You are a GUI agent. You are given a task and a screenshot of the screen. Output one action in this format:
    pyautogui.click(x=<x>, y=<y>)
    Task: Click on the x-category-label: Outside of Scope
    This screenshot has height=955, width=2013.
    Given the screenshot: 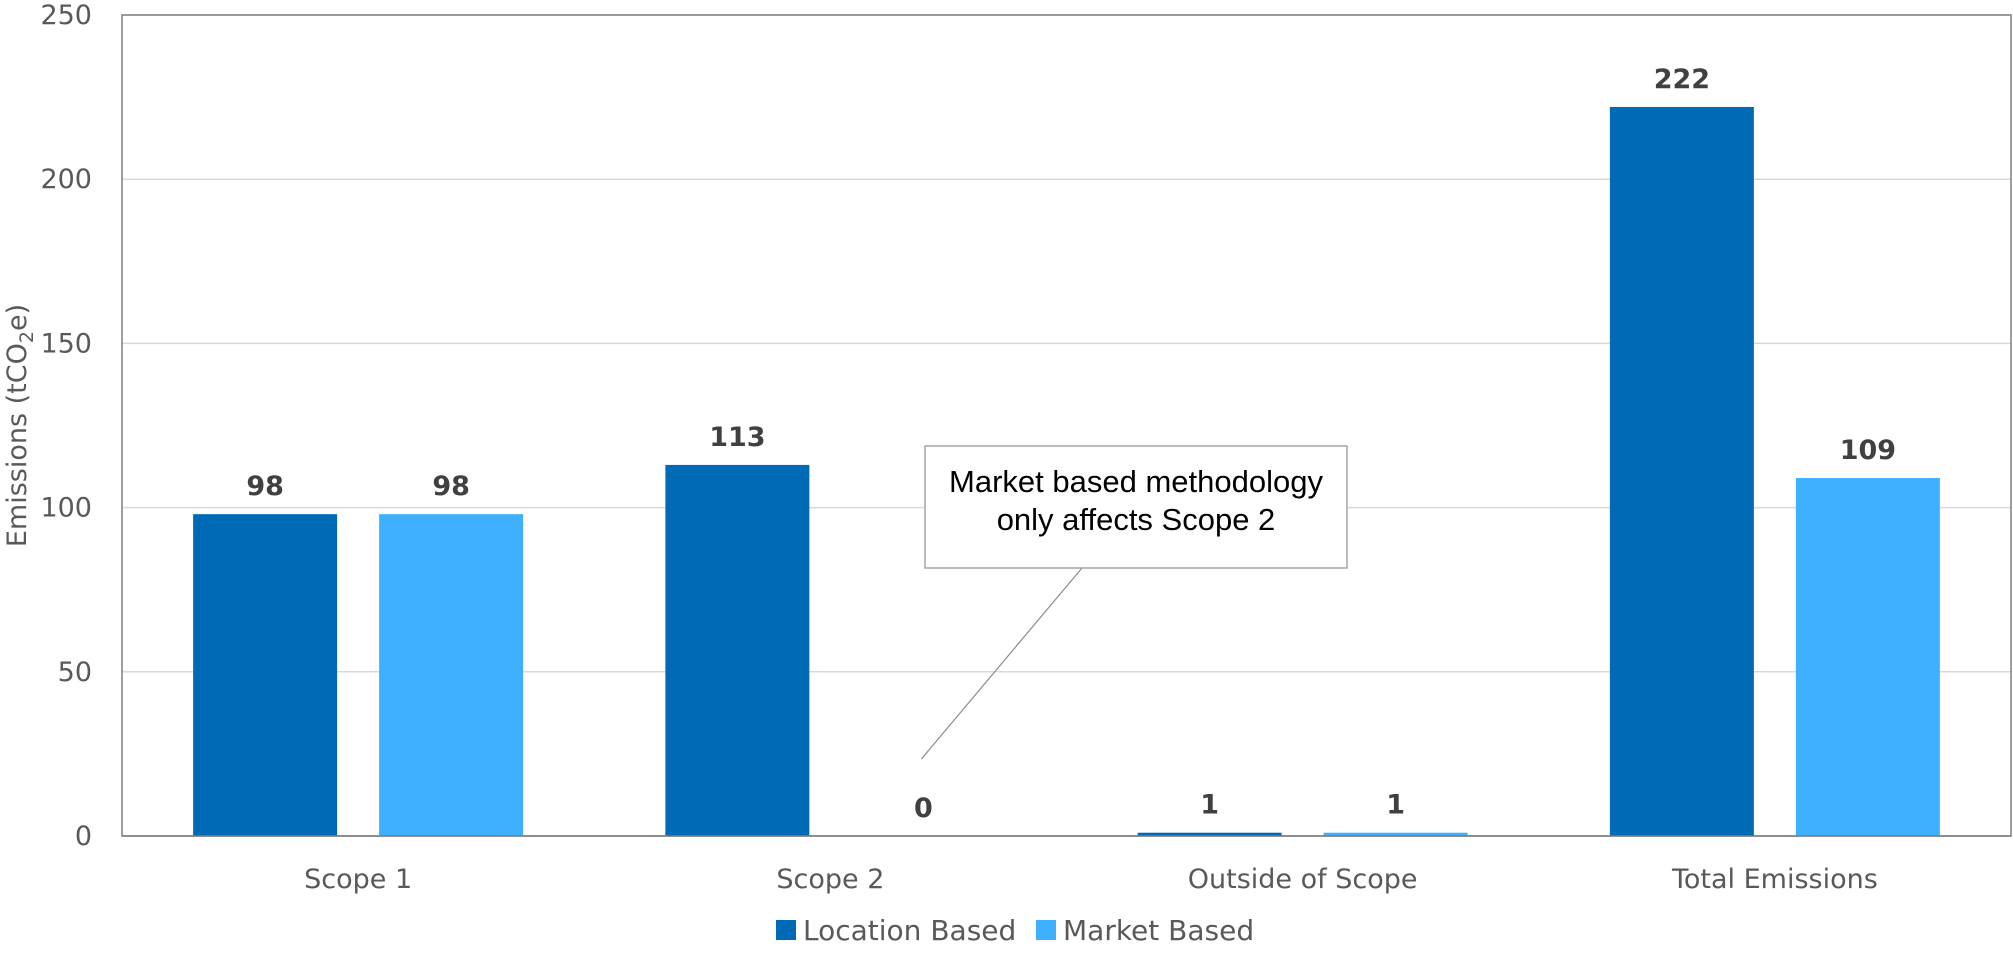 What is the action you would take?
    pyautogui.click(x=1303, y=879)
    